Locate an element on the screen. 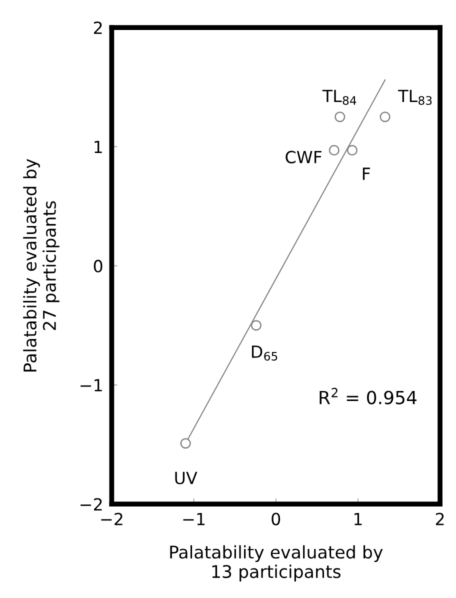 This screenshot has height=598, width=456. y-tick-label: 1 is located at coordinates (98, 146).